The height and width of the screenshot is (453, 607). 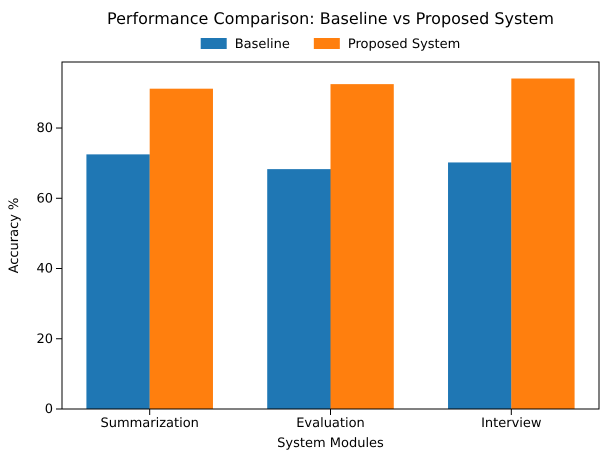 What do you see at coordinates (511, 424) in the screenshot?
I see `x-tick-label: Interview` at bounding box center [511, 424].